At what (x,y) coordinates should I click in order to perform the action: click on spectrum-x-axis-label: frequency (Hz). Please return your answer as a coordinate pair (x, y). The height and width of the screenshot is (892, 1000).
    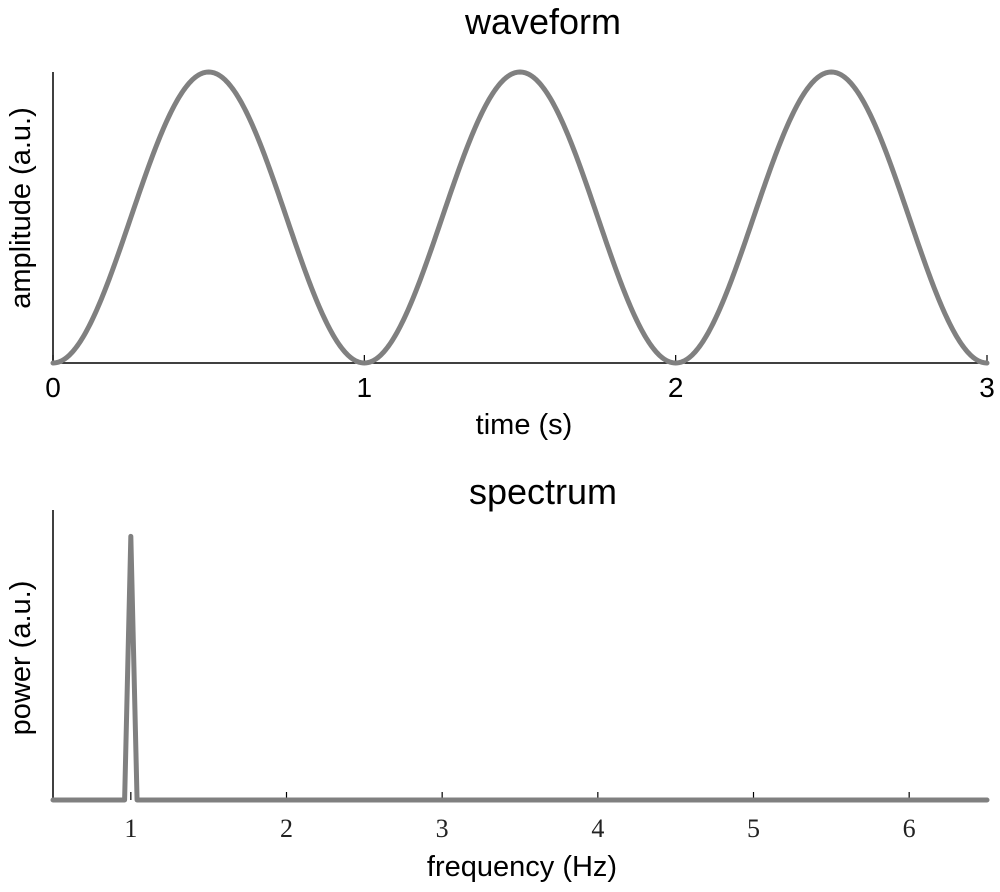
    Looking at the image, I should click on (522, 867).